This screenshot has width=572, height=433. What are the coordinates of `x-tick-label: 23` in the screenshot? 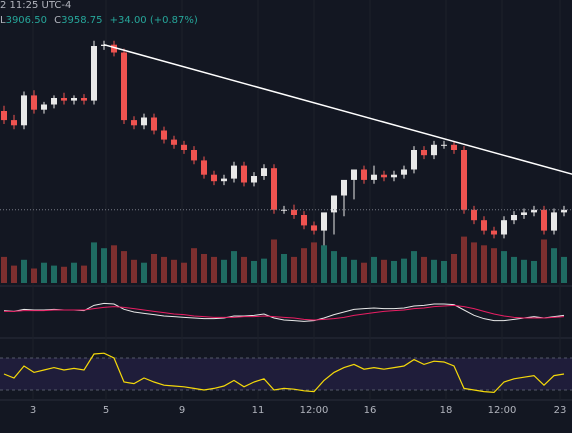 It's located at (560, 410).